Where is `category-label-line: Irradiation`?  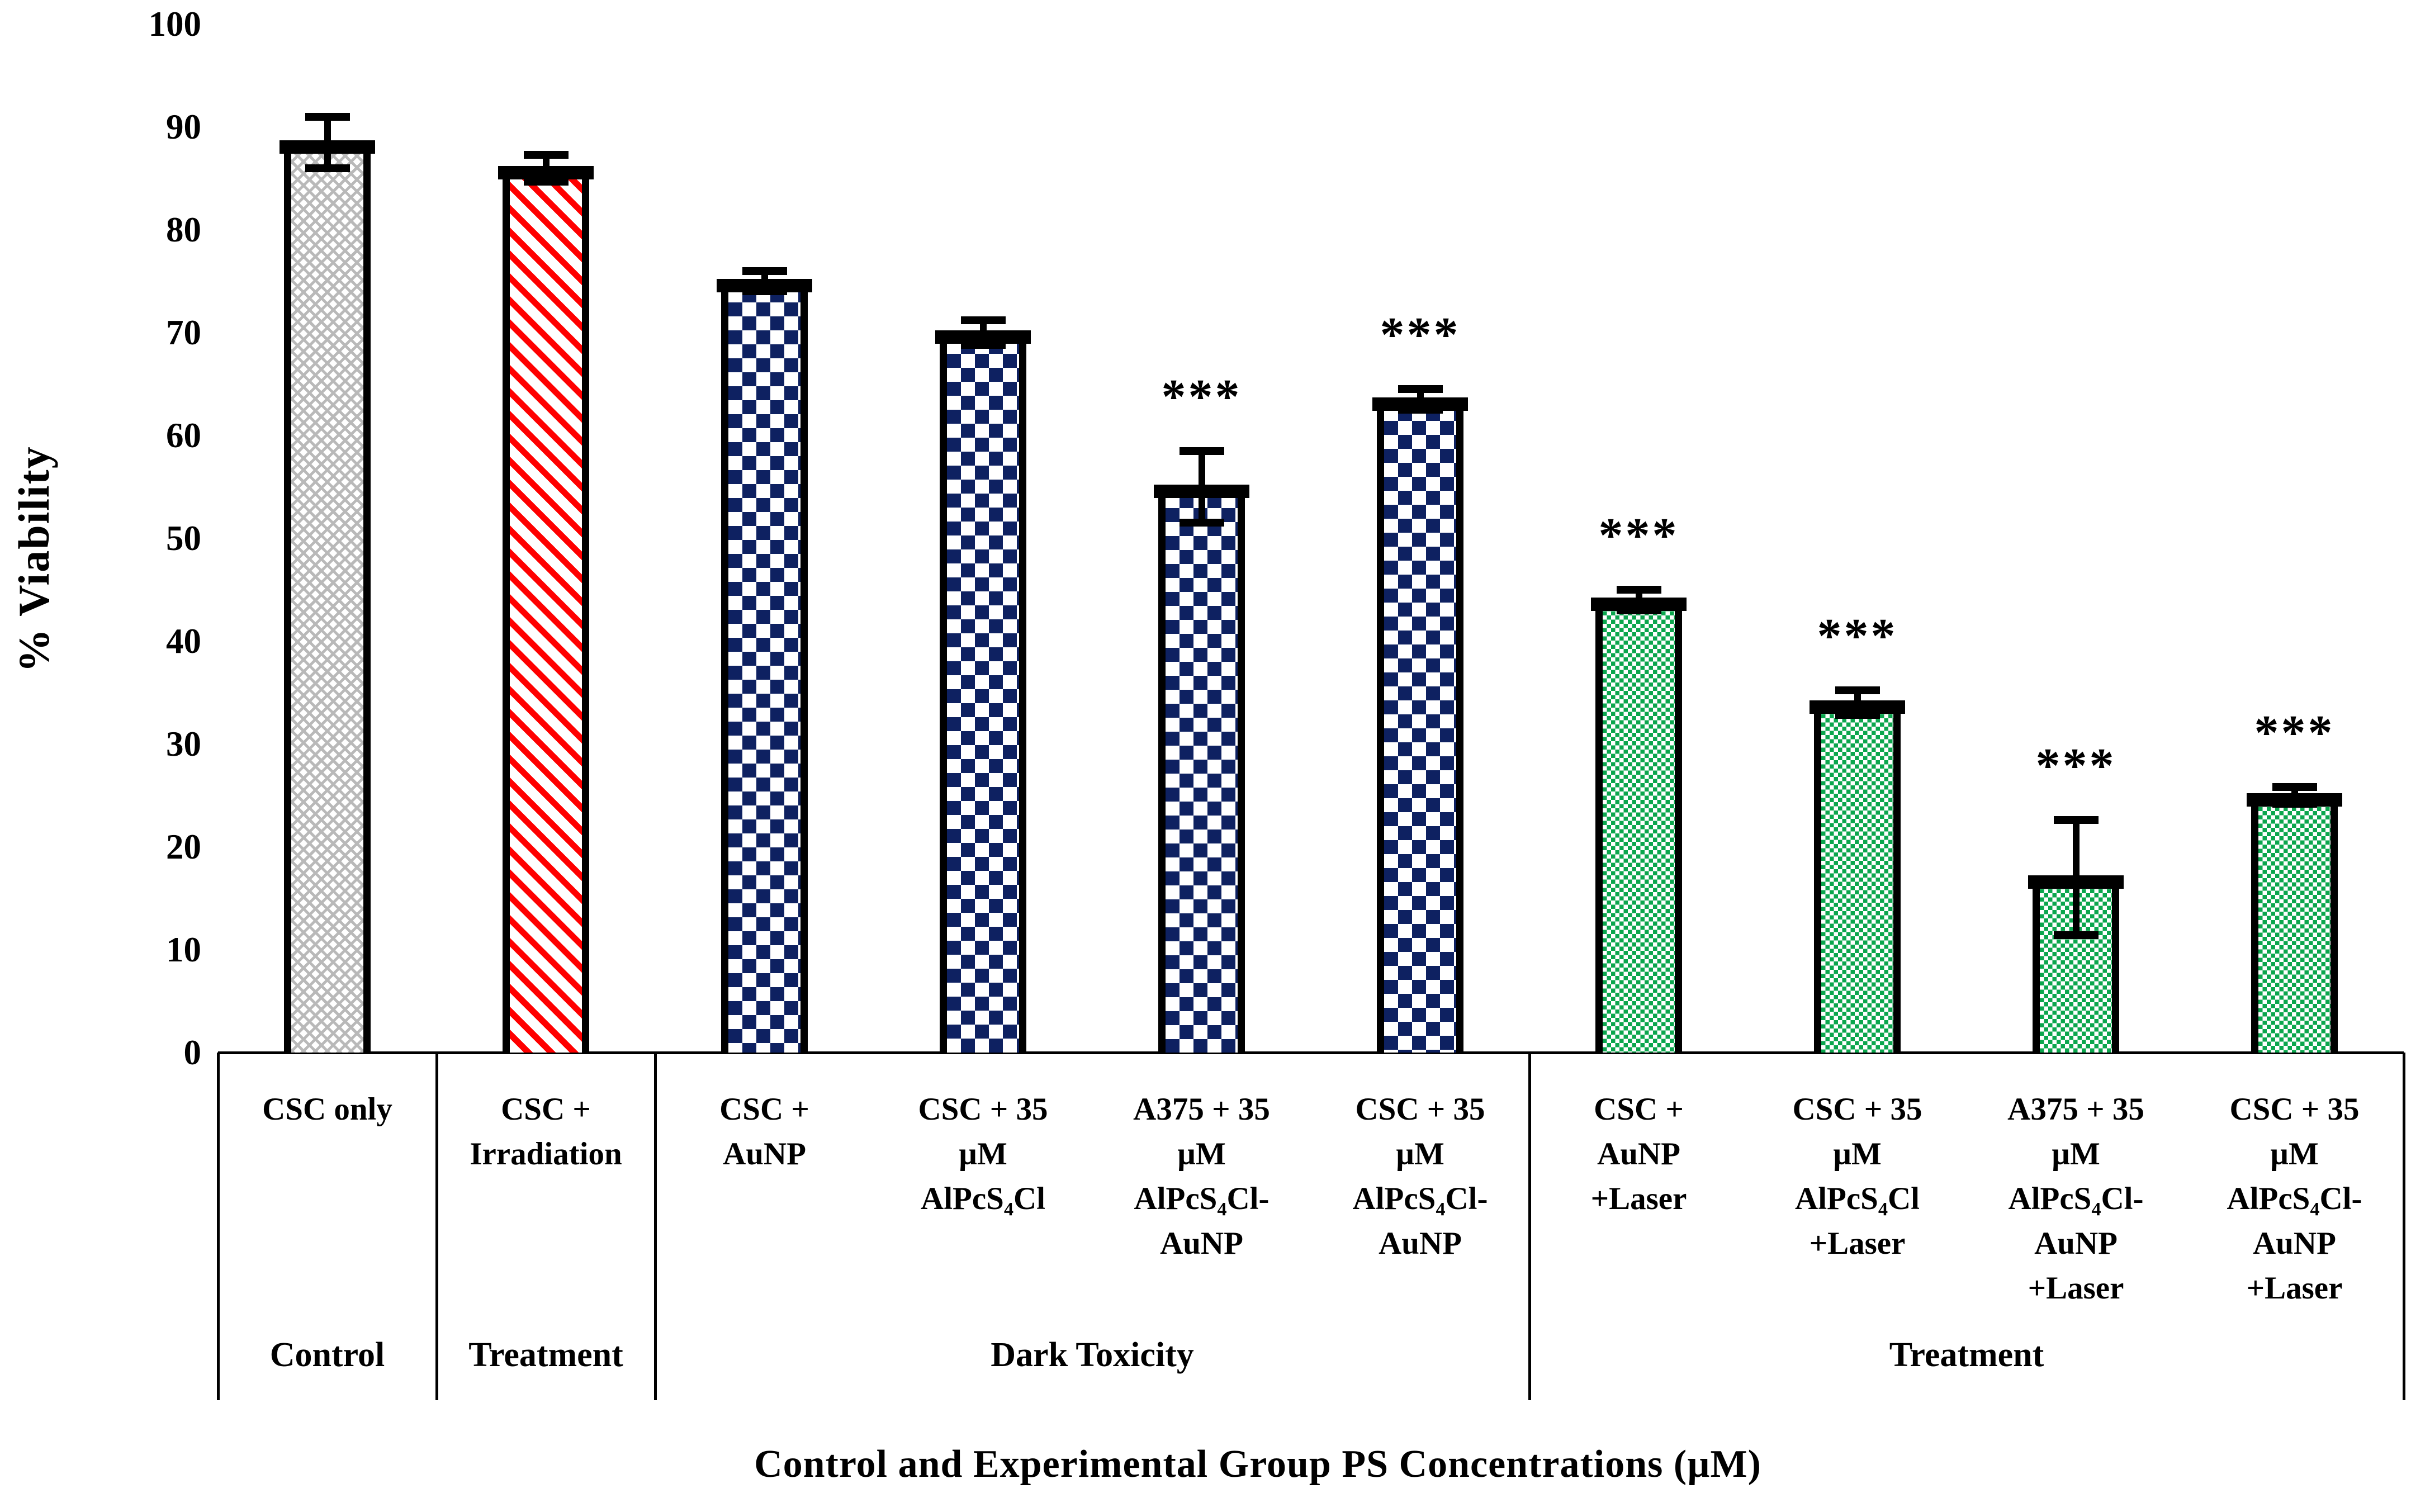 category-label-line: Irradiation is located at coordinates (546, 1154).